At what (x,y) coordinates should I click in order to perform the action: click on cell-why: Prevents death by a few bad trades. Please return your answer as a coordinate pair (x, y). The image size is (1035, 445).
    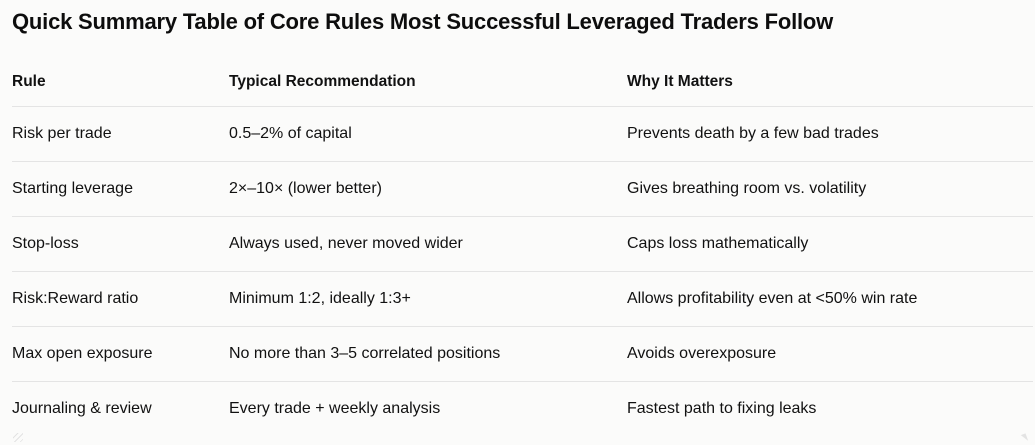
    Looking at the image, I should click on (753, 133).